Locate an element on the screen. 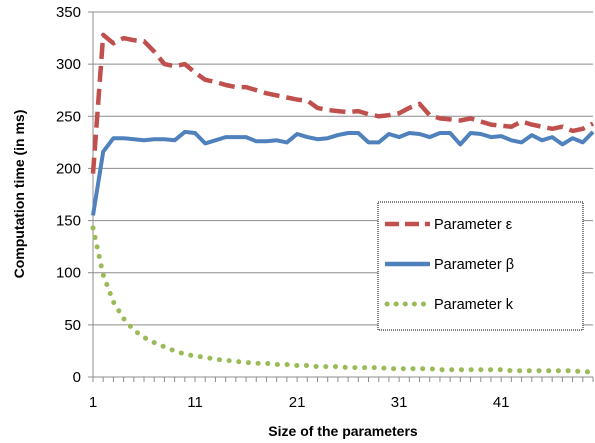 The width and height of the screenshot is (595, 443). x-tick-label: 1 is located at coordinates (93, 402).